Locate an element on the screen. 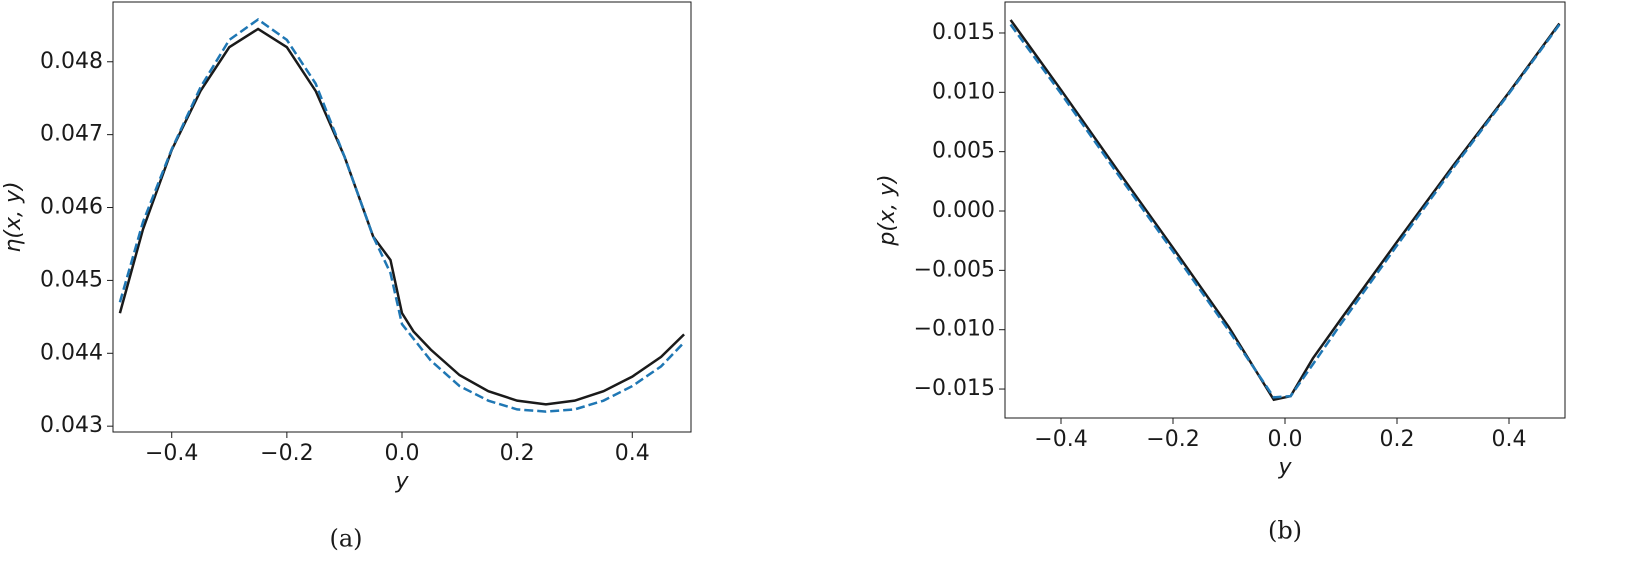 Image resolution: width=1632 pixels, height=575 pixels. y-tick-label: 0.048 is located at coordinates (71, 61).